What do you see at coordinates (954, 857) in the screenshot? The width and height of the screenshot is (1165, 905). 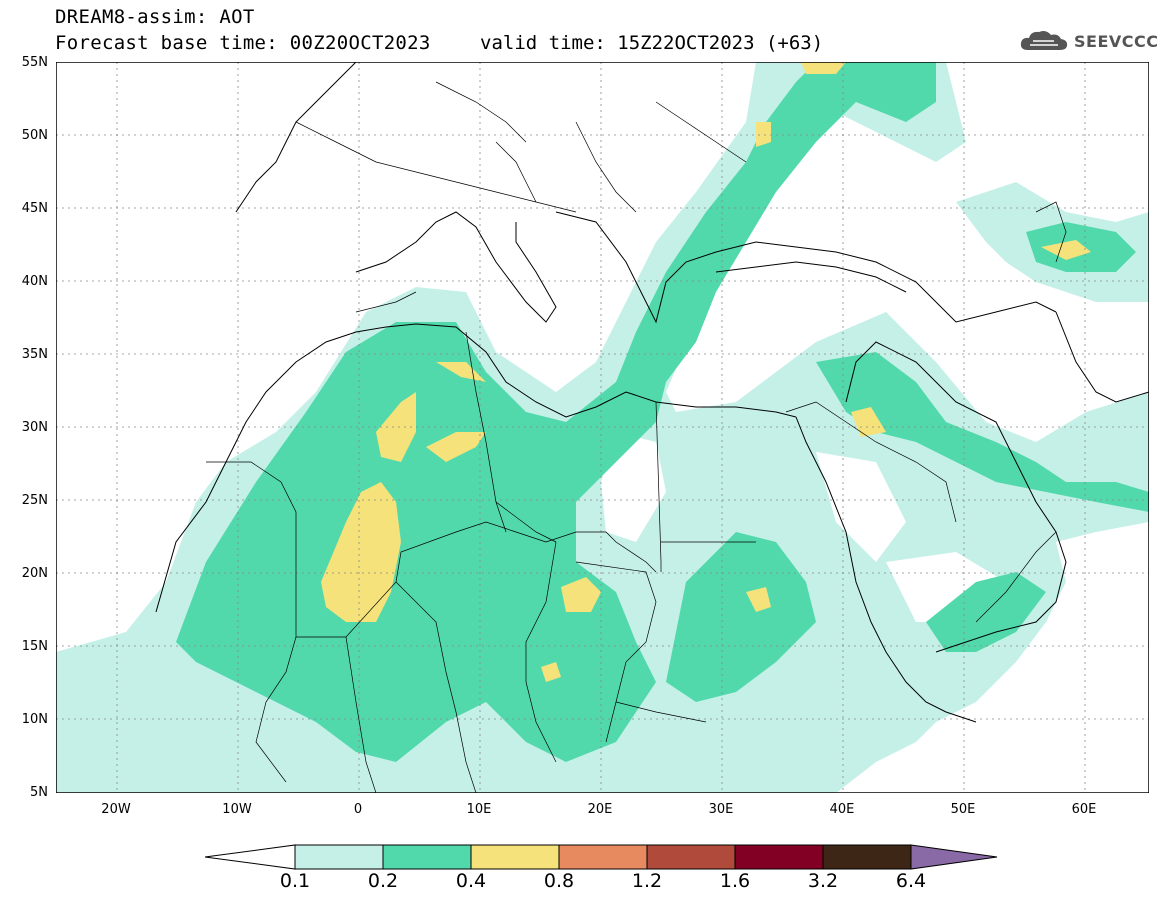 I see `colorbar-max-arrow` at bounding box center [954, 857].